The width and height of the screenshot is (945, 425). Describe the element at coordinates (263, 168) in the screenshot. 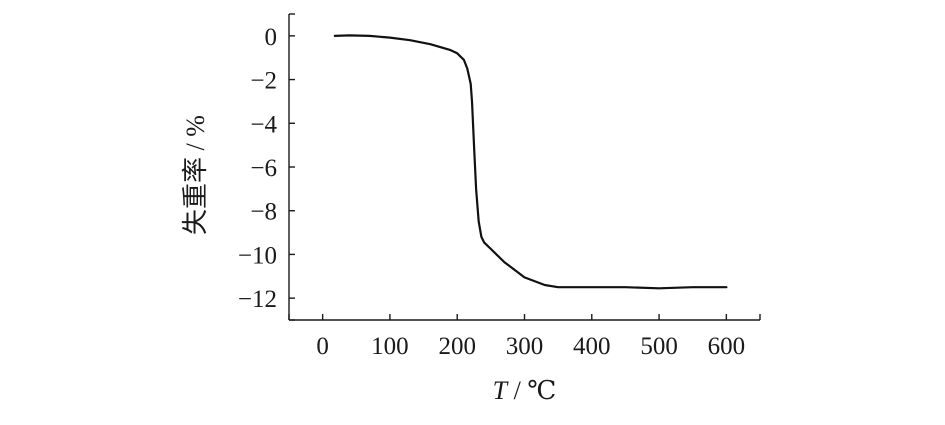

I see `y-tick-label: −6` at that location.